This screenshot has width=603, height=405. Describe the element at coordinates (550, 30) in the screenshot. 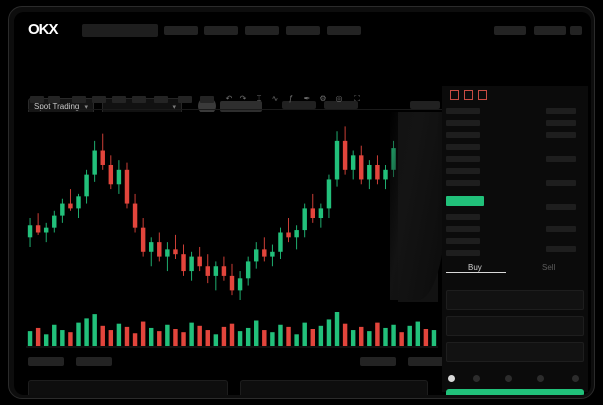

I see `nav-right-orders` at that location.